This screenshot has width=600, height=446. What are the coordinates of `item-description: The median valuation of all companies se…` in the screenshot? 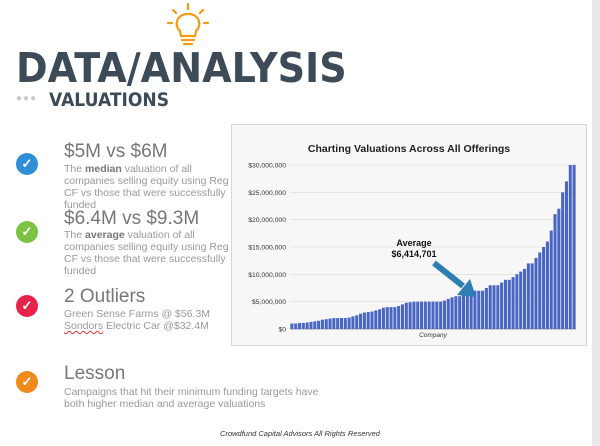 It's located at (146, 187).